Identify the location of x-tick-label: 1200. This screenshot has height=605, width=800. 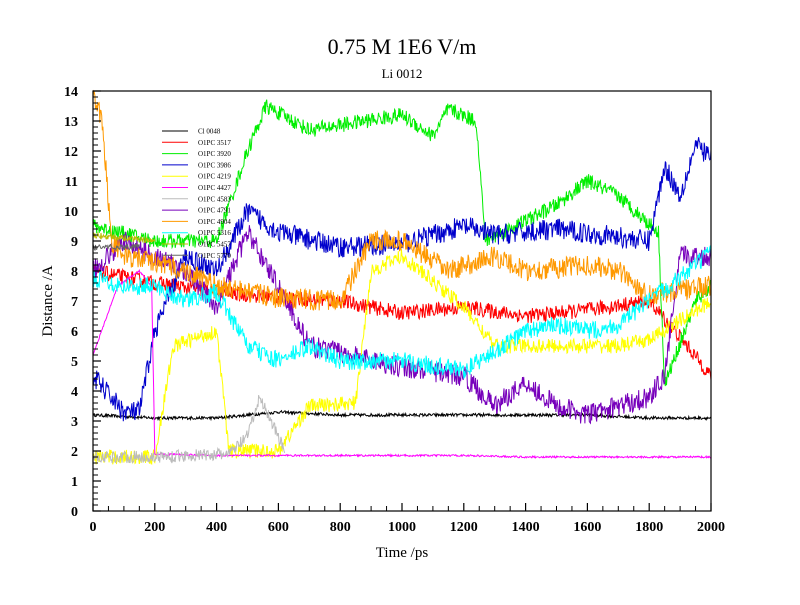
(464, 527).